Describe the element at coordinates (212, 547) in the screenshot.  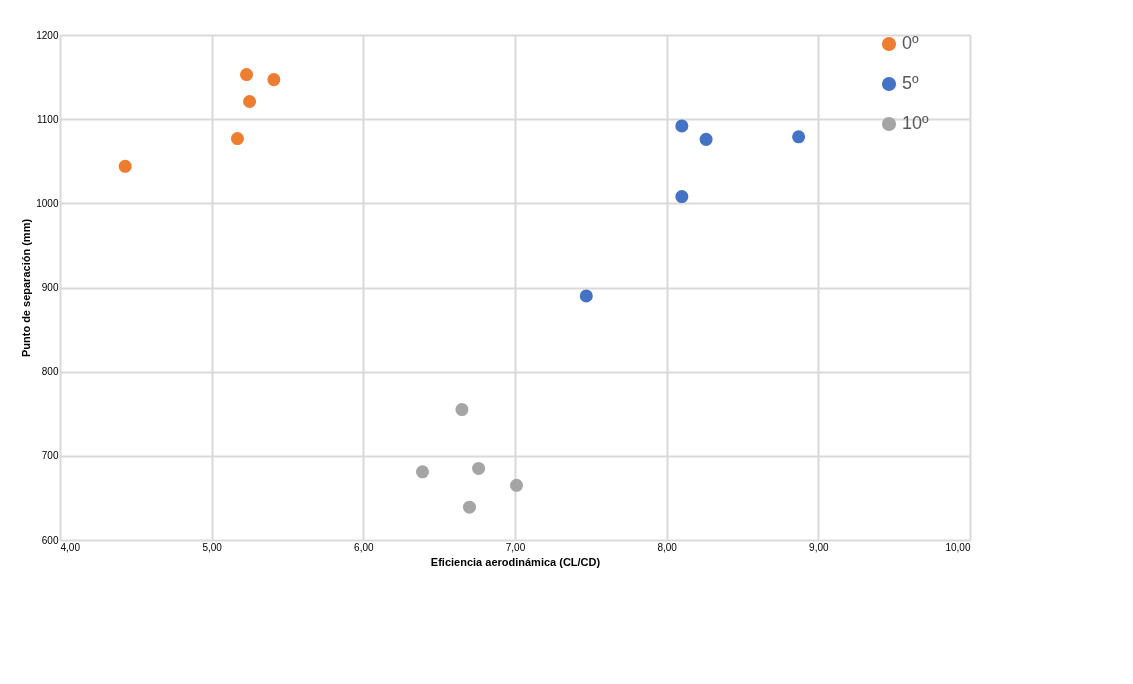
I see `x-tick-label: 5,00` at that location.